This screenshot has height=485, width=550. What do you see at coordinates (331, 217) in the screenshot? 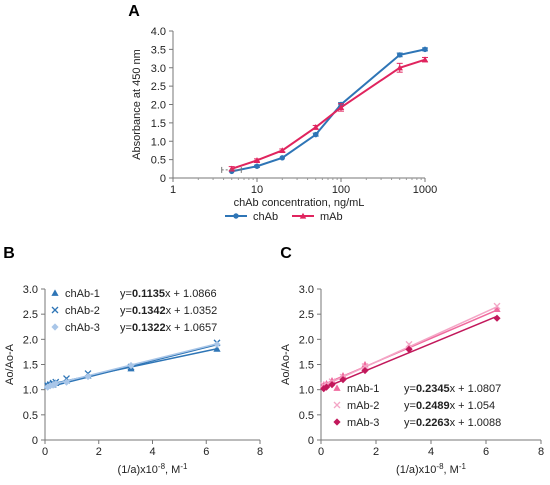
I see `legend-label: mAb` at bounding box center [331, 217].